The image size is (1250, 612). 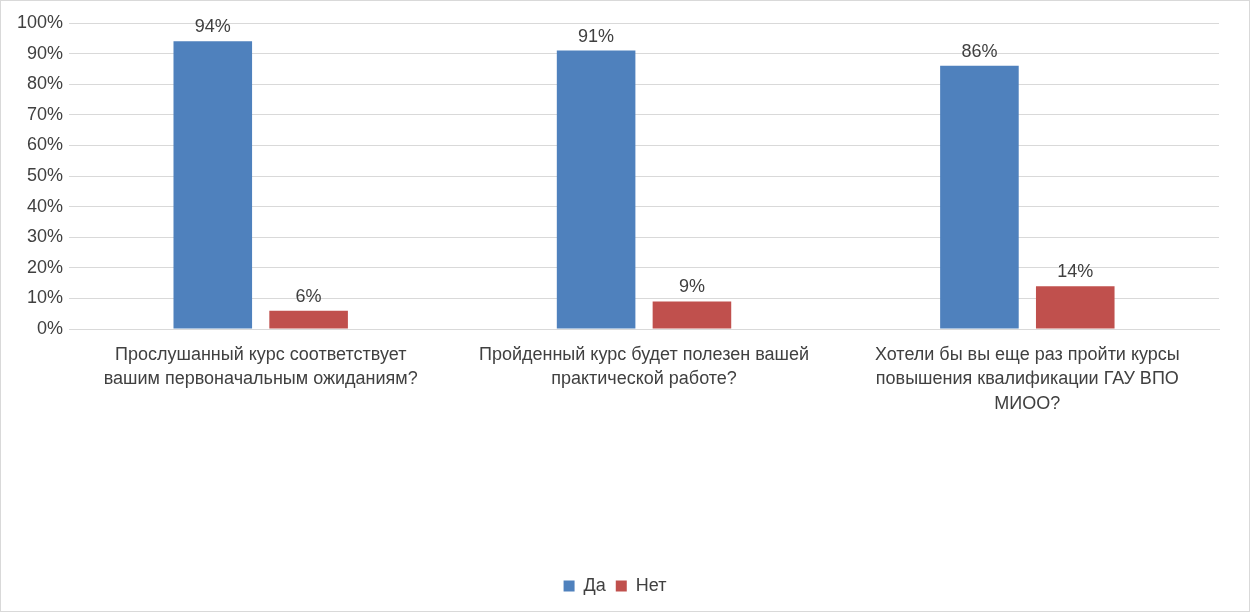 I want to click on data-label: 9%, so click(x=691, y=286).